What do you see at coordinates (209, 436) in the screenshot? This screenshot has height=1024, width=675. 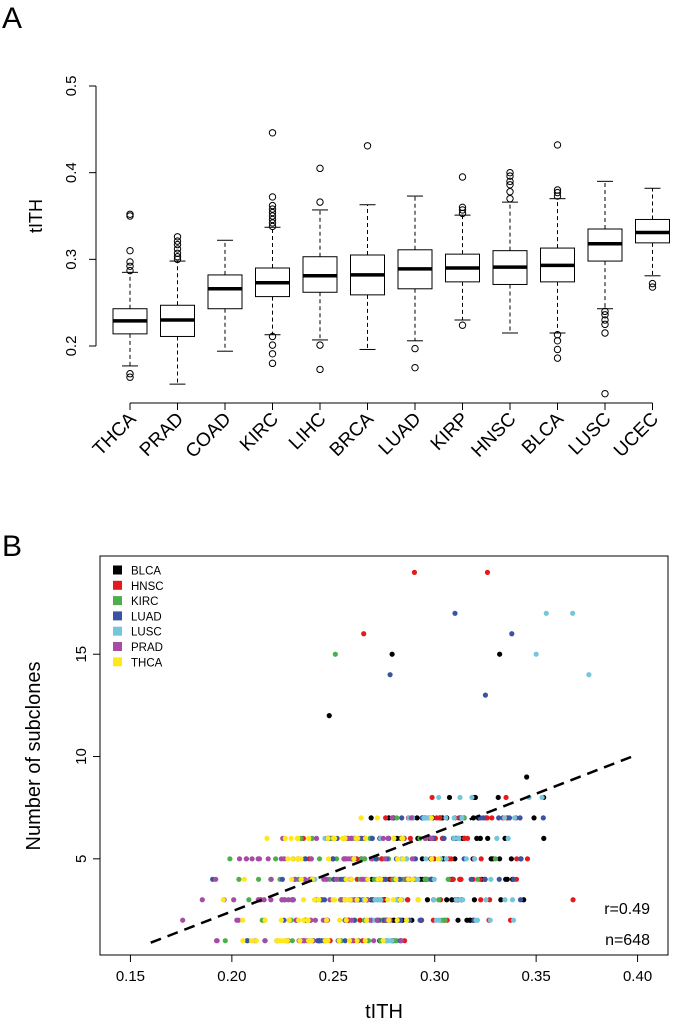 I see `x-tick-label: COAD` at bounding box center [209, 436].